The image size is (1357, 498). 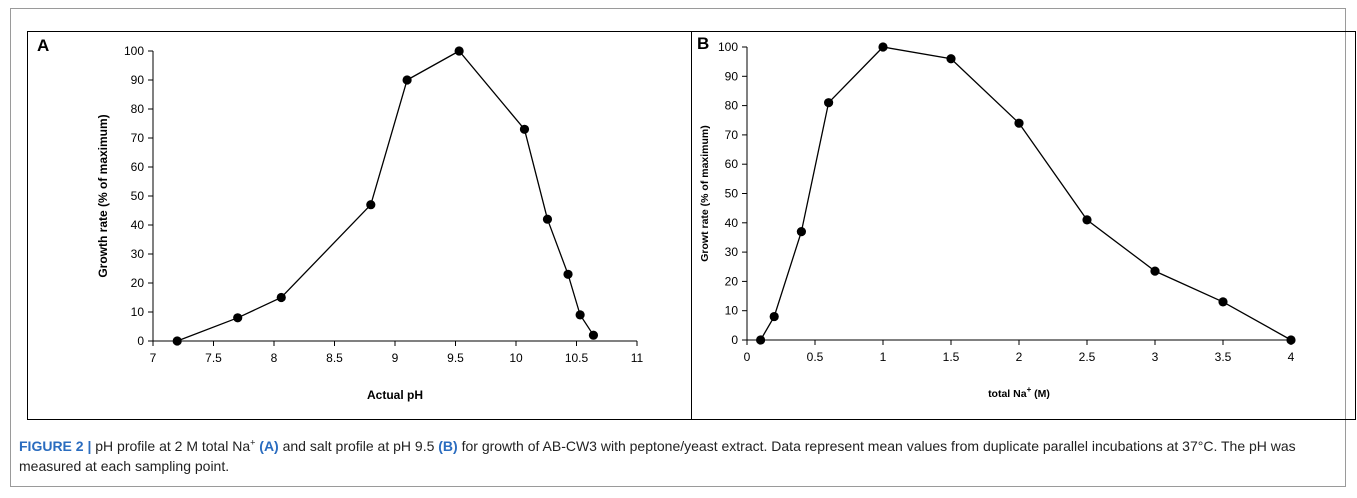 I want to click on x-axis-title-sup-b: +, so click(x=1029, y=389).